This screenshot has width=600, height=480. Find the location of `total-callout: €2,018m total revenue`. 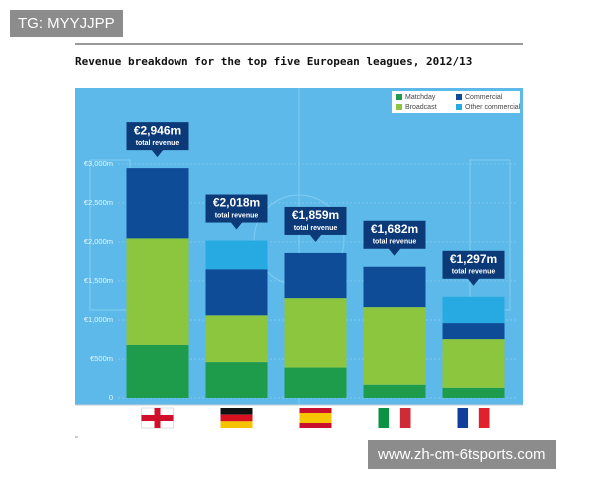

total-callout: €2,018m total revenue is located at coordinates (236, 212).